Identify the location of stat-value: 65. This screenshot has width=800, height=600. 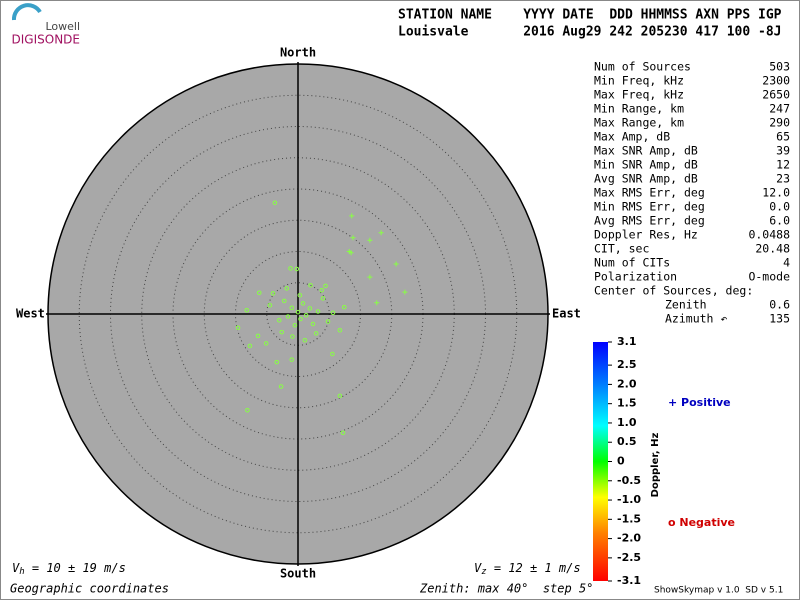
(783, 137).